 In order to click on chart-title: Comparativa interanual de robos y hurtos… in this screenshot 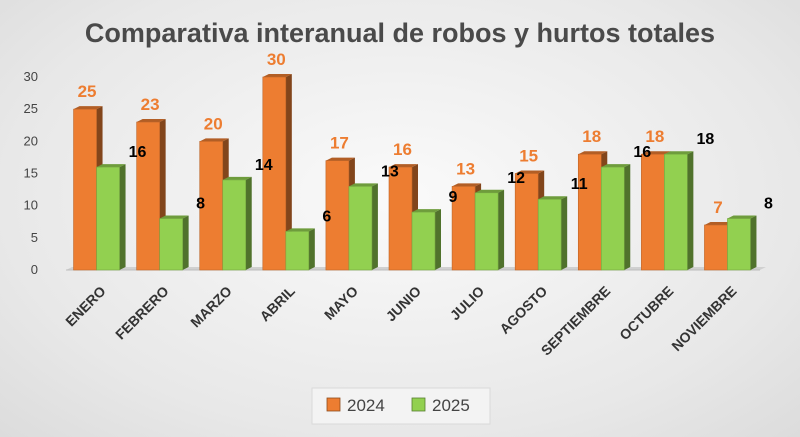, I will do `click(400, 33)`.